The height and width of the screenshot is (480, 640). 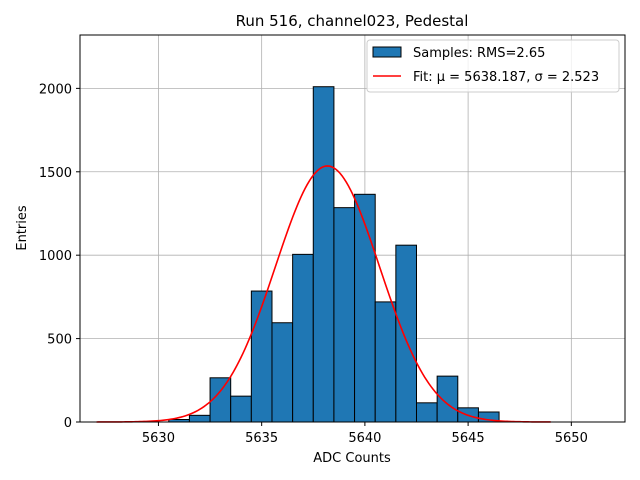 What do you see at coordinates (506, 77) in the screenshot?
I see `legend-fit-label: Fit: μ = 5638.187, σ = 2.523` at bounding box center [506, 77].